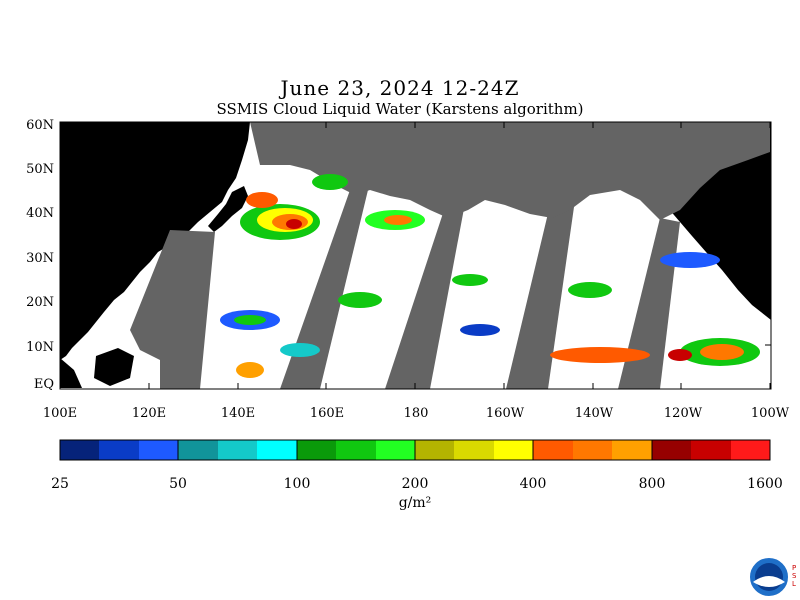  What do you see at coordinates (415, 503) in the screenshot?
I see `colorbar-units: g/m²` at bounding box center [415, 503].